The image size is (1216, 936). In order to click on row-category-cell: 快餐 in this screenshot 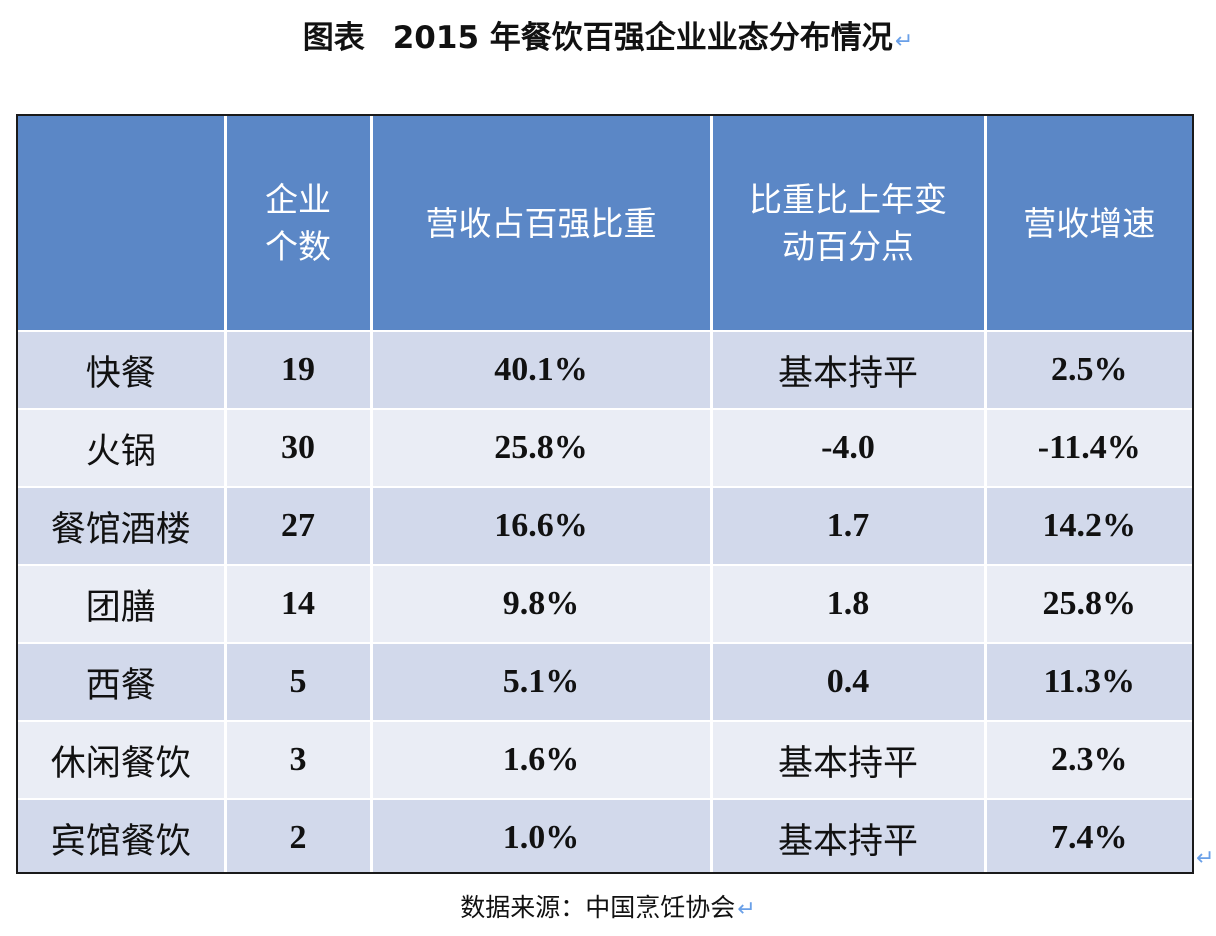, I will do `click(122, 369)`.